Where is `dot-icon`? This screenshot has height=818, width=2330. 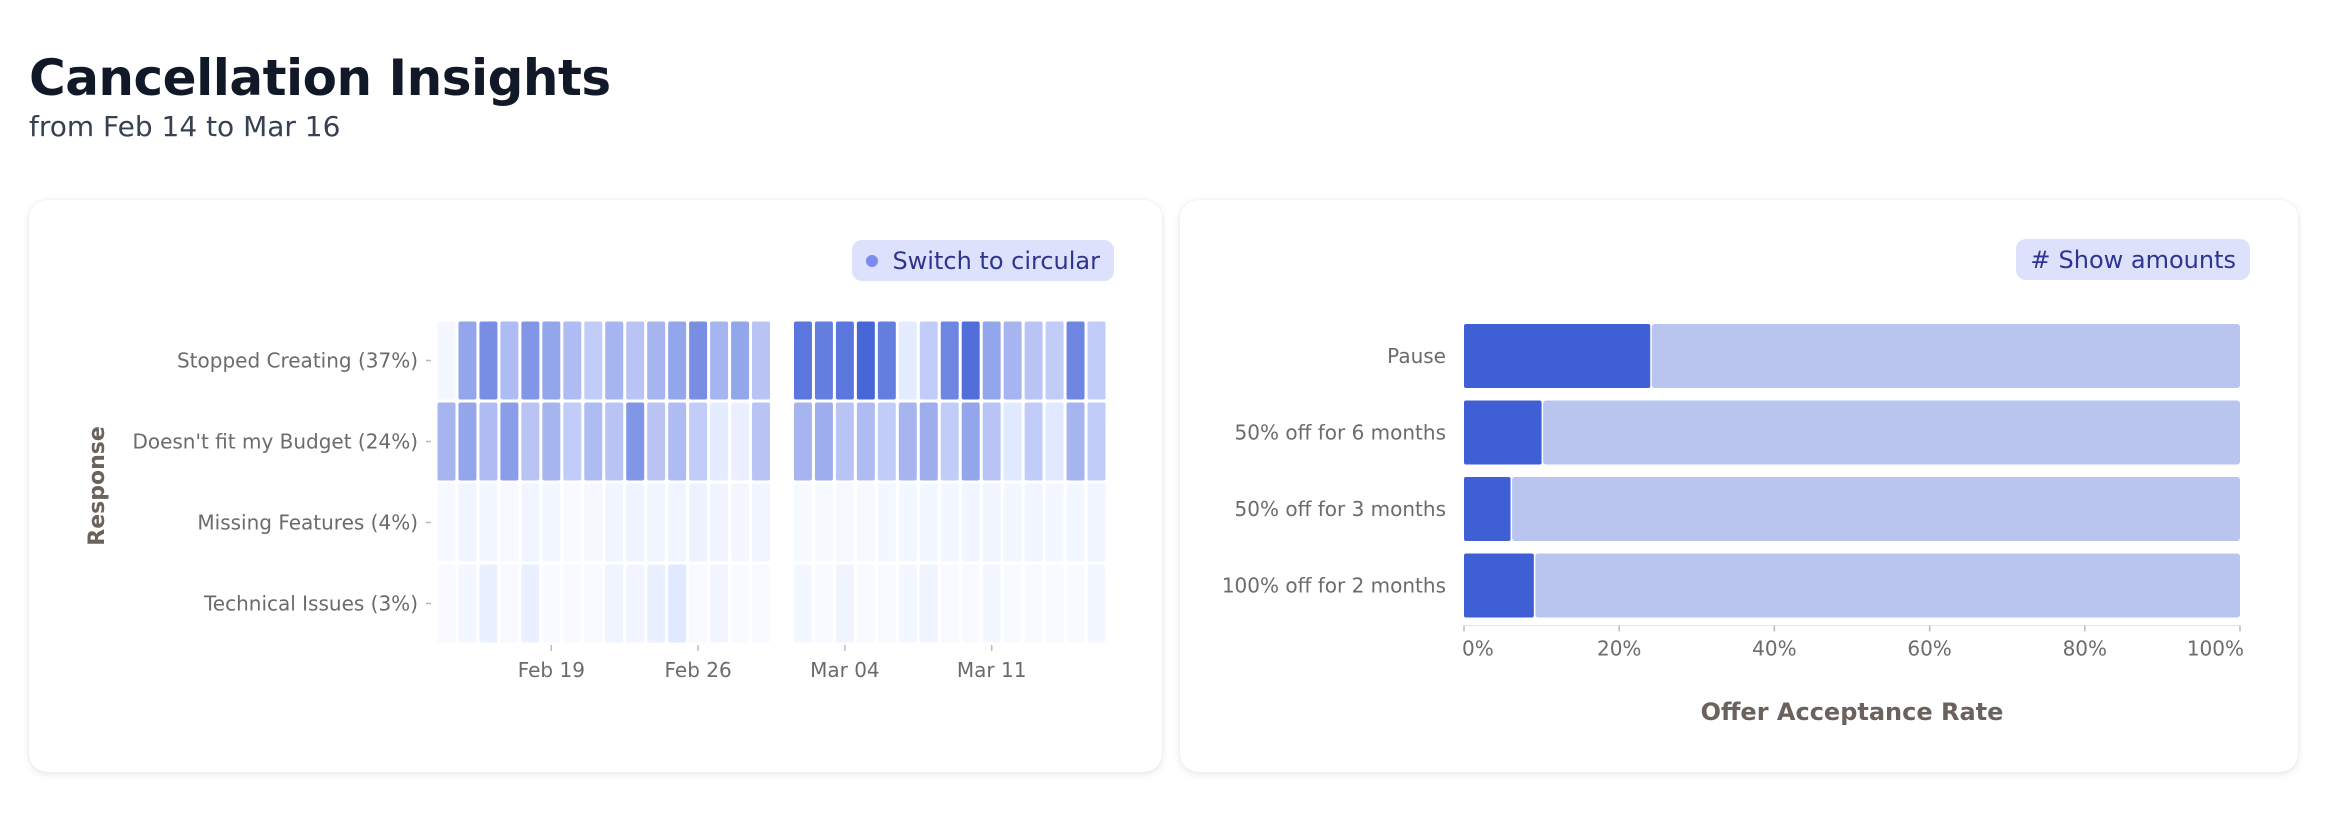 dot-icon is located at coordinates (872, 260).